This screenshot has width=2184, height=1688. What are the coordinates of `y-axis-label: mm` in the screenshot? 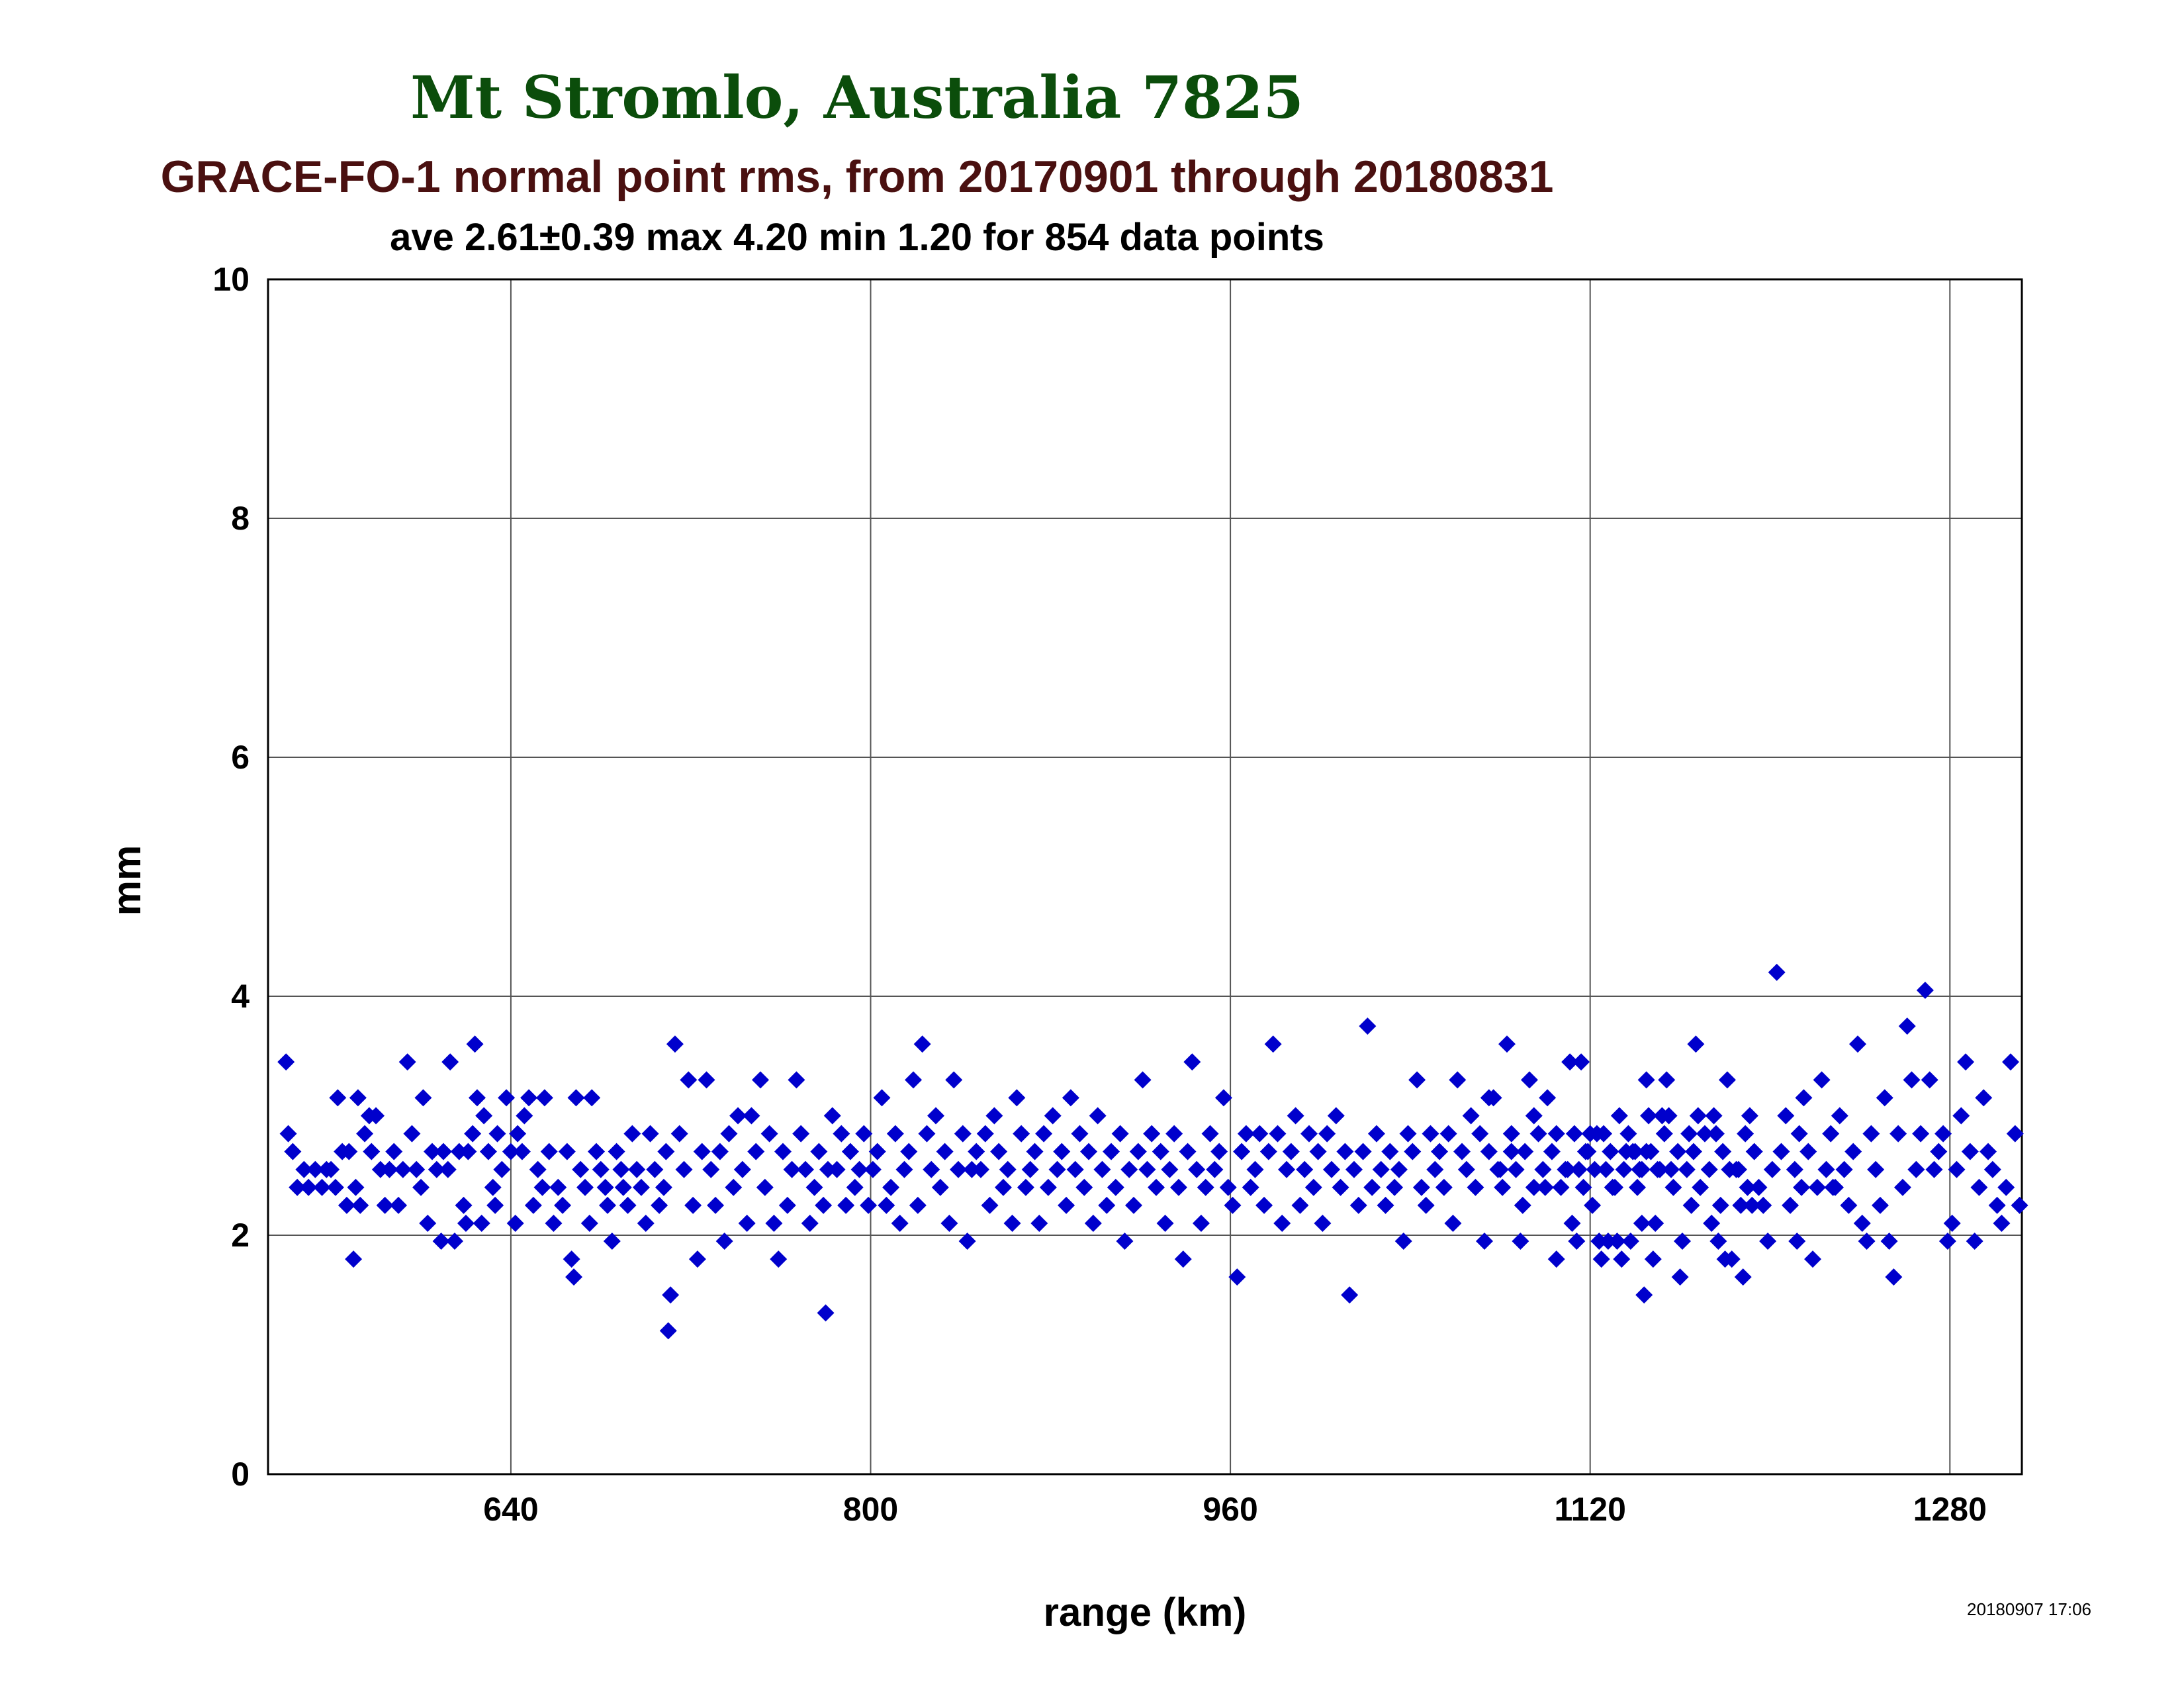 It's located at (127, 880).